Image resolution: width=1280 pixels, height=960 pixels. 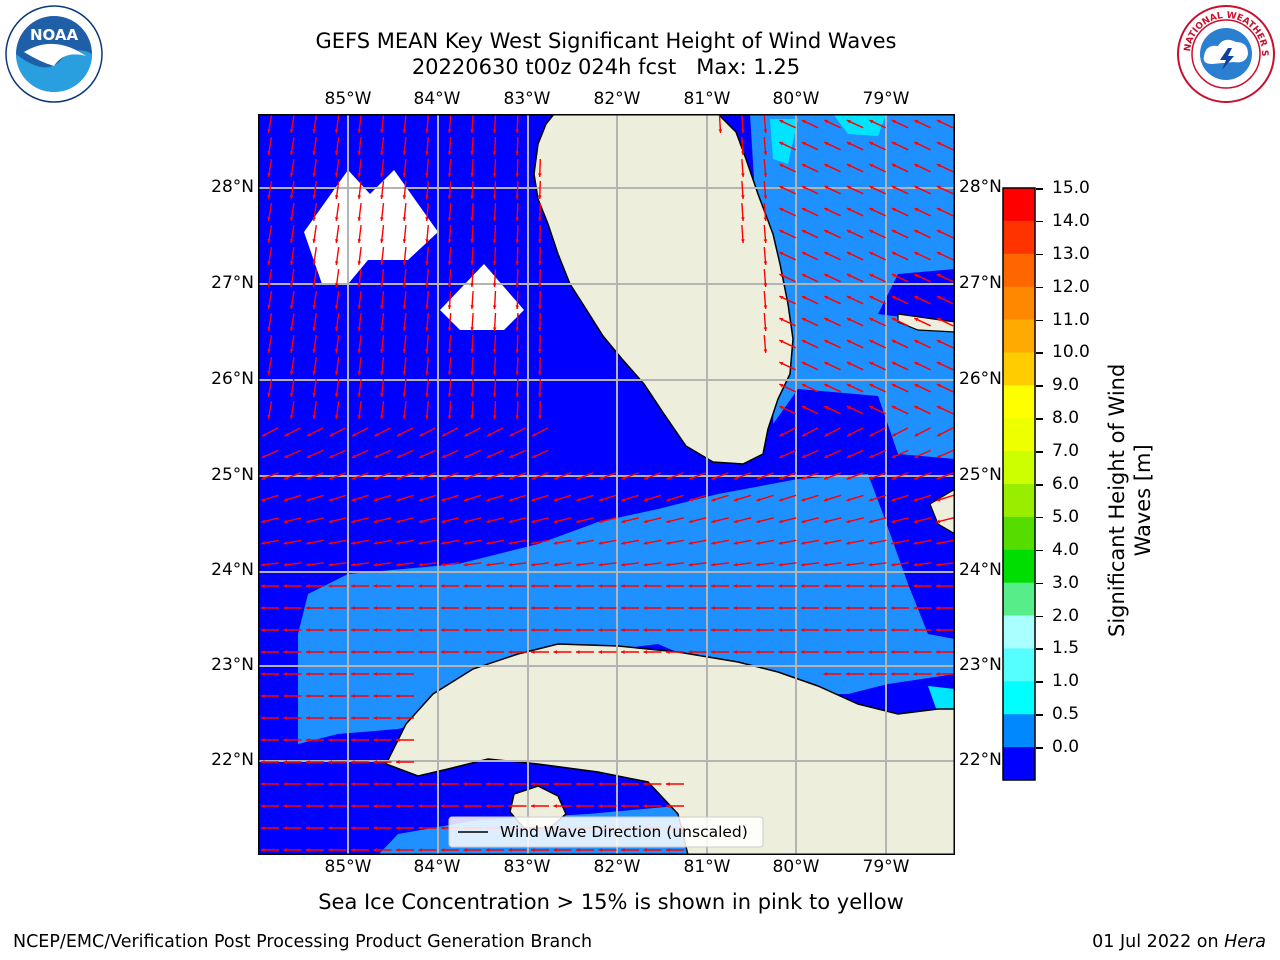 I want to click on colorbar-tick-label: 13.0, so click(x=1071, y=253).